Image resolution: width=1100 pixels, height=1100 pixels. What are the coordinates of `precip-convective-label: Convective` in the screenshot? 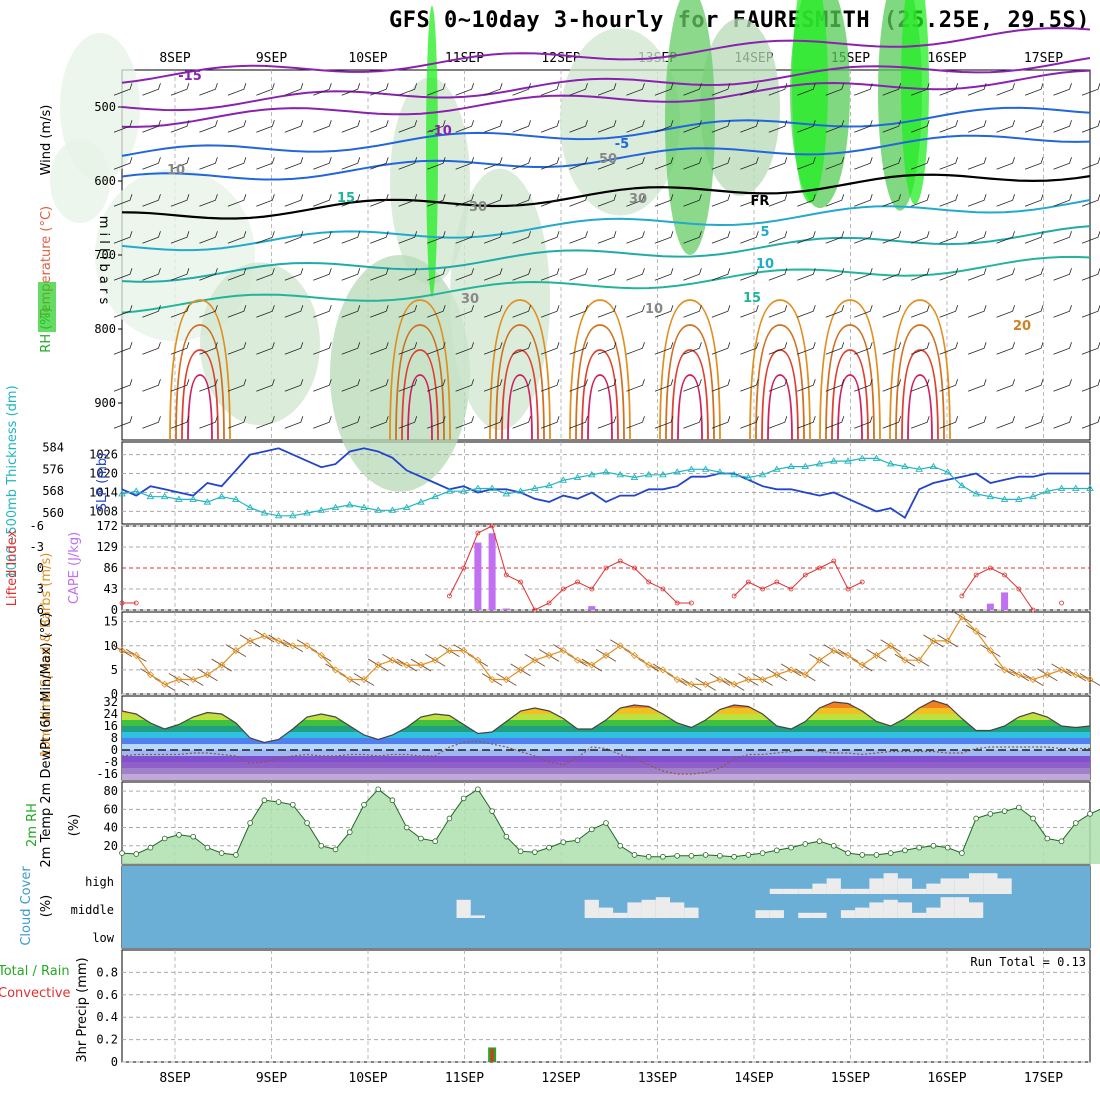 It's located at (35, 993).